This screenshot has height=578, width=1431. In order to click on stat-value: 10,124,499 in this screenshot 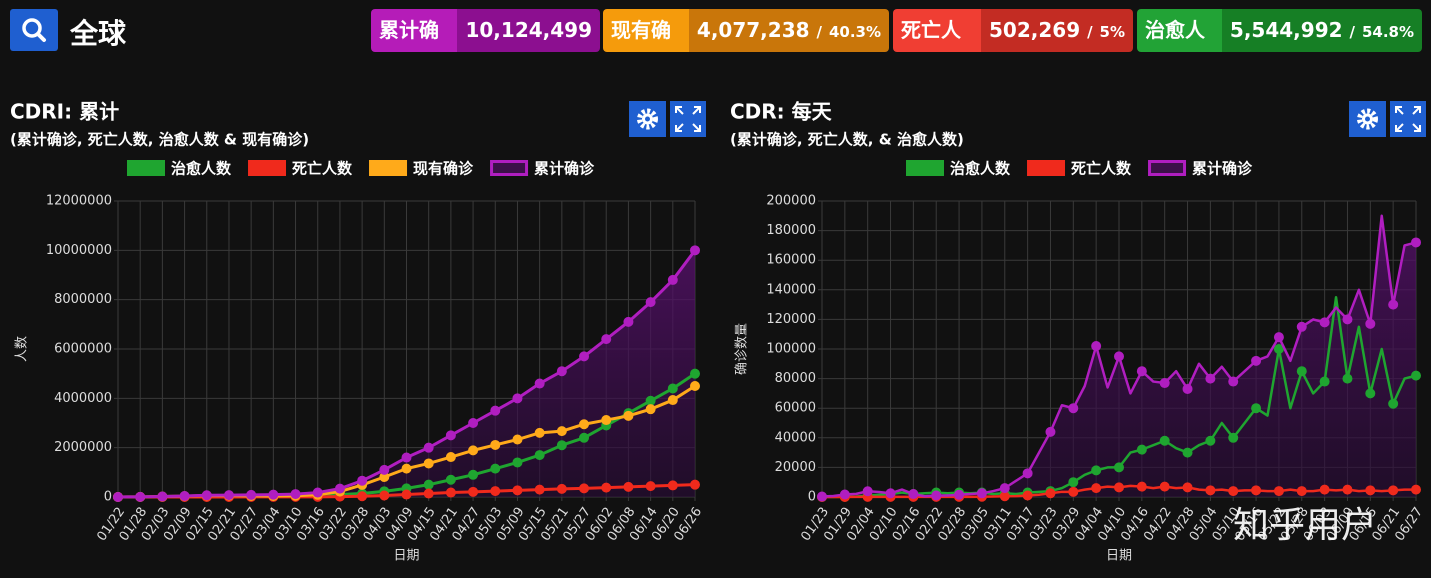, I will do `click(528, 30)`.